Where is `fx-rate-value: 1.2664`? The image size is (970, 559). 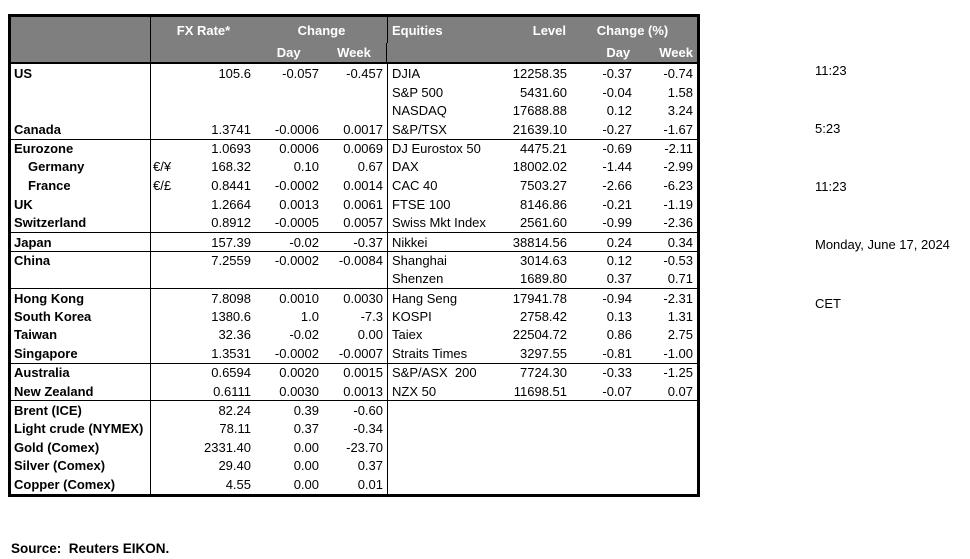 fx-rate-value: 1.2664 is located at coordinates (231, 204).